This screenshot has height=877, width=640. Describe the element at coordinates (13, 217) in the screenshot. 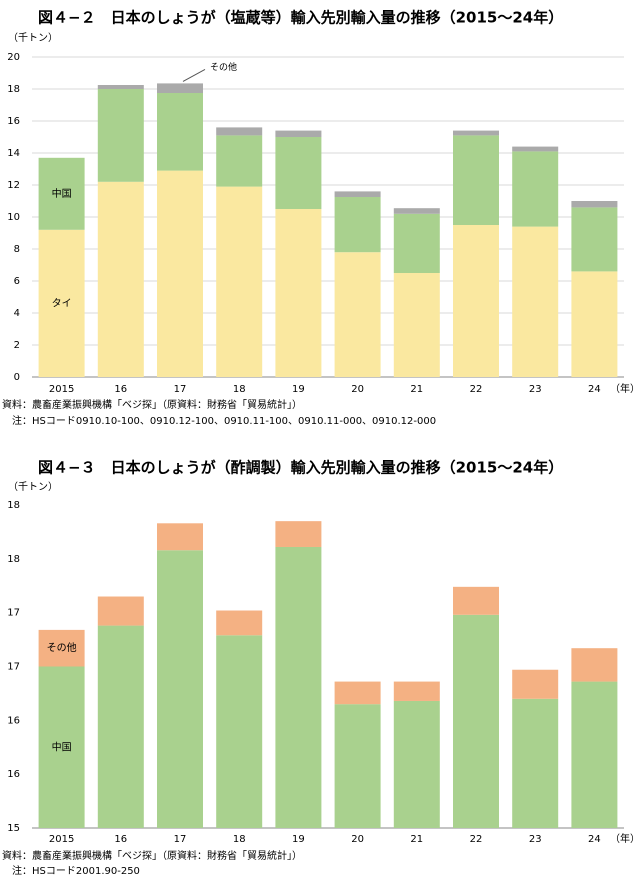

I see `y-tick-label: 10` at that location.